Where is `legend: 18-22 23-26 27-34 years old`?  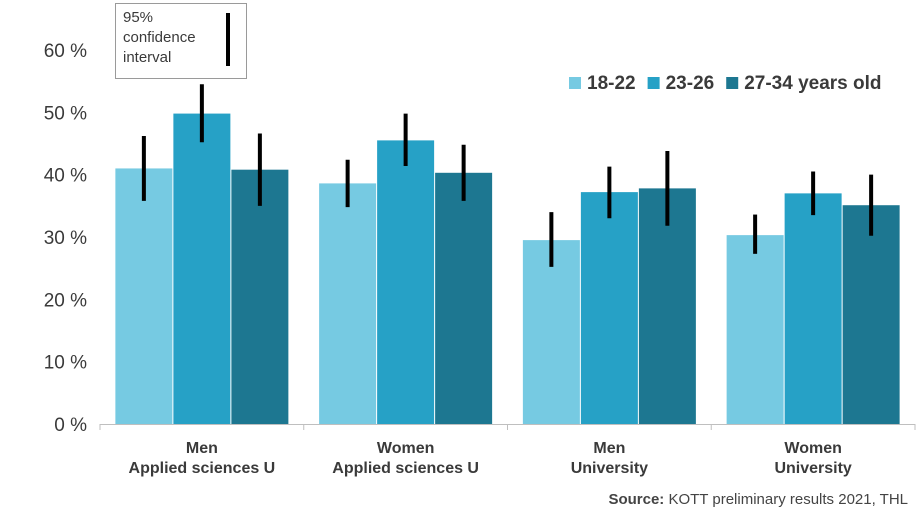
legend: 18-22 23-26 27-34 years old is located at coordinates (725, 83).